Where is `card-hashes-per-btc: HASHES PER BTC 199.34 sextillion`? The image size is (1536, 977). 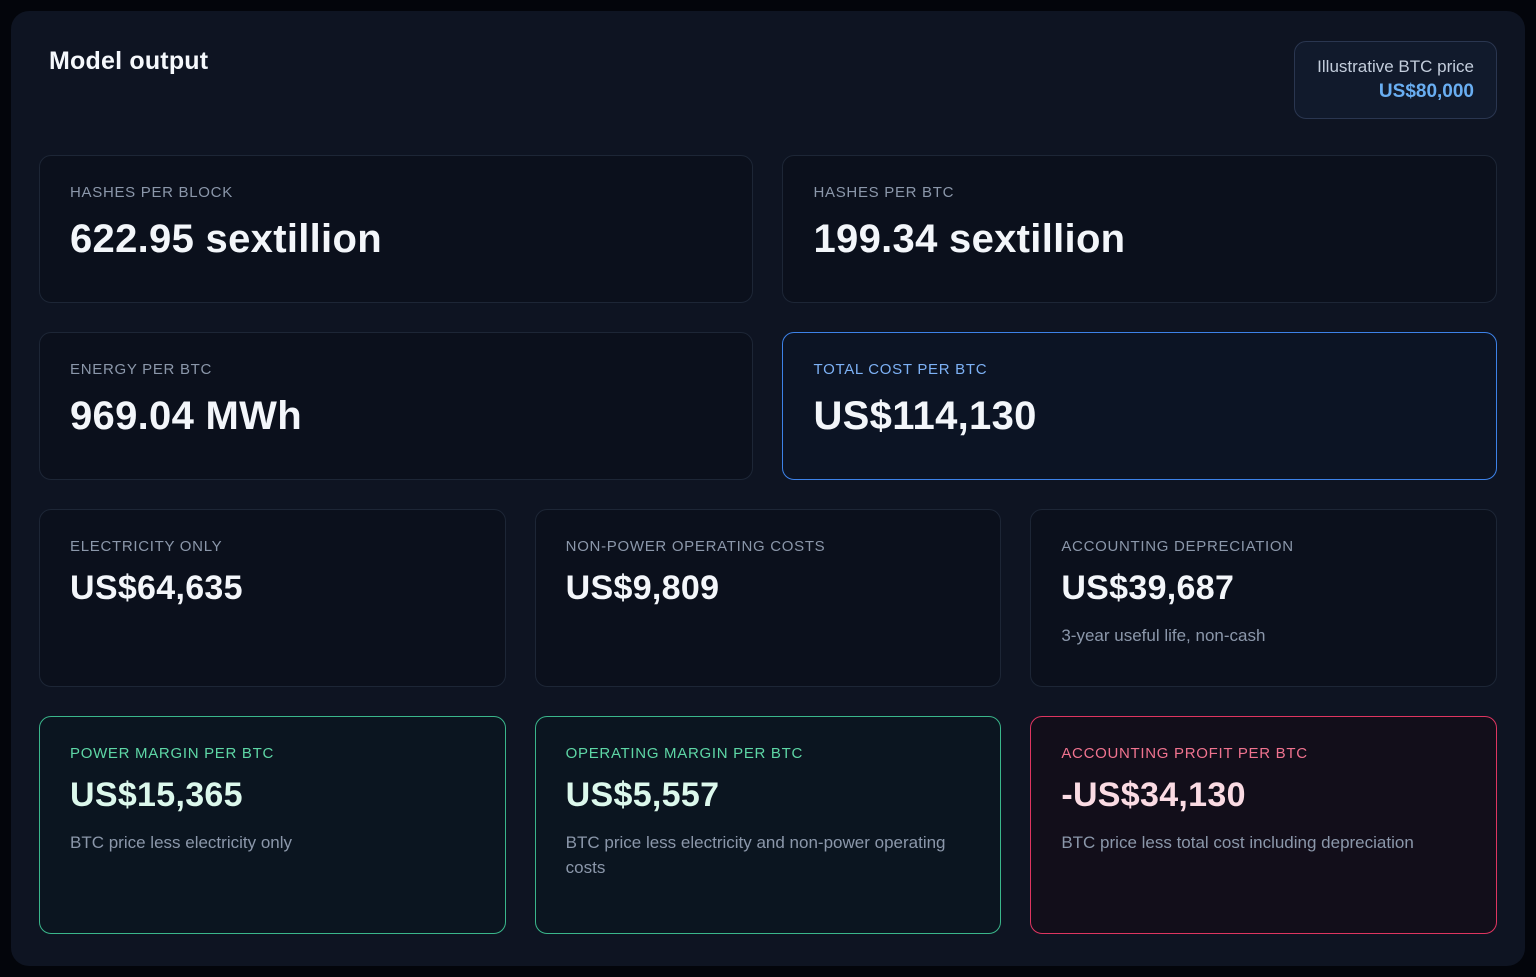 card-hashes-per-btc: HASHES PER BTC 199.34 sextillion is located at coordinates (1139, 229).